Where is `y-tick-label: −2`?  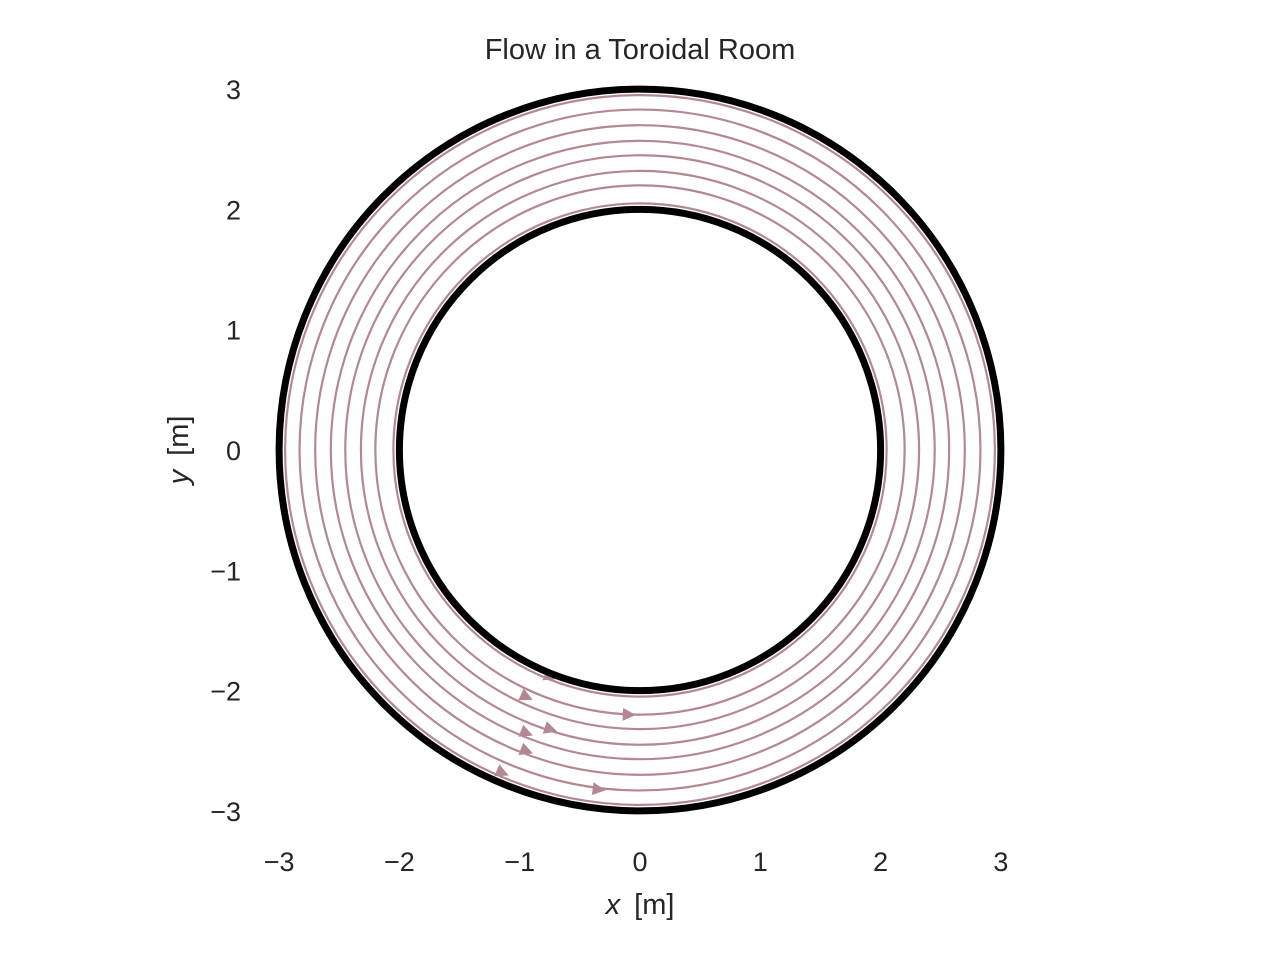
y-tick-label: −2 is located at coordinates (225, 692).